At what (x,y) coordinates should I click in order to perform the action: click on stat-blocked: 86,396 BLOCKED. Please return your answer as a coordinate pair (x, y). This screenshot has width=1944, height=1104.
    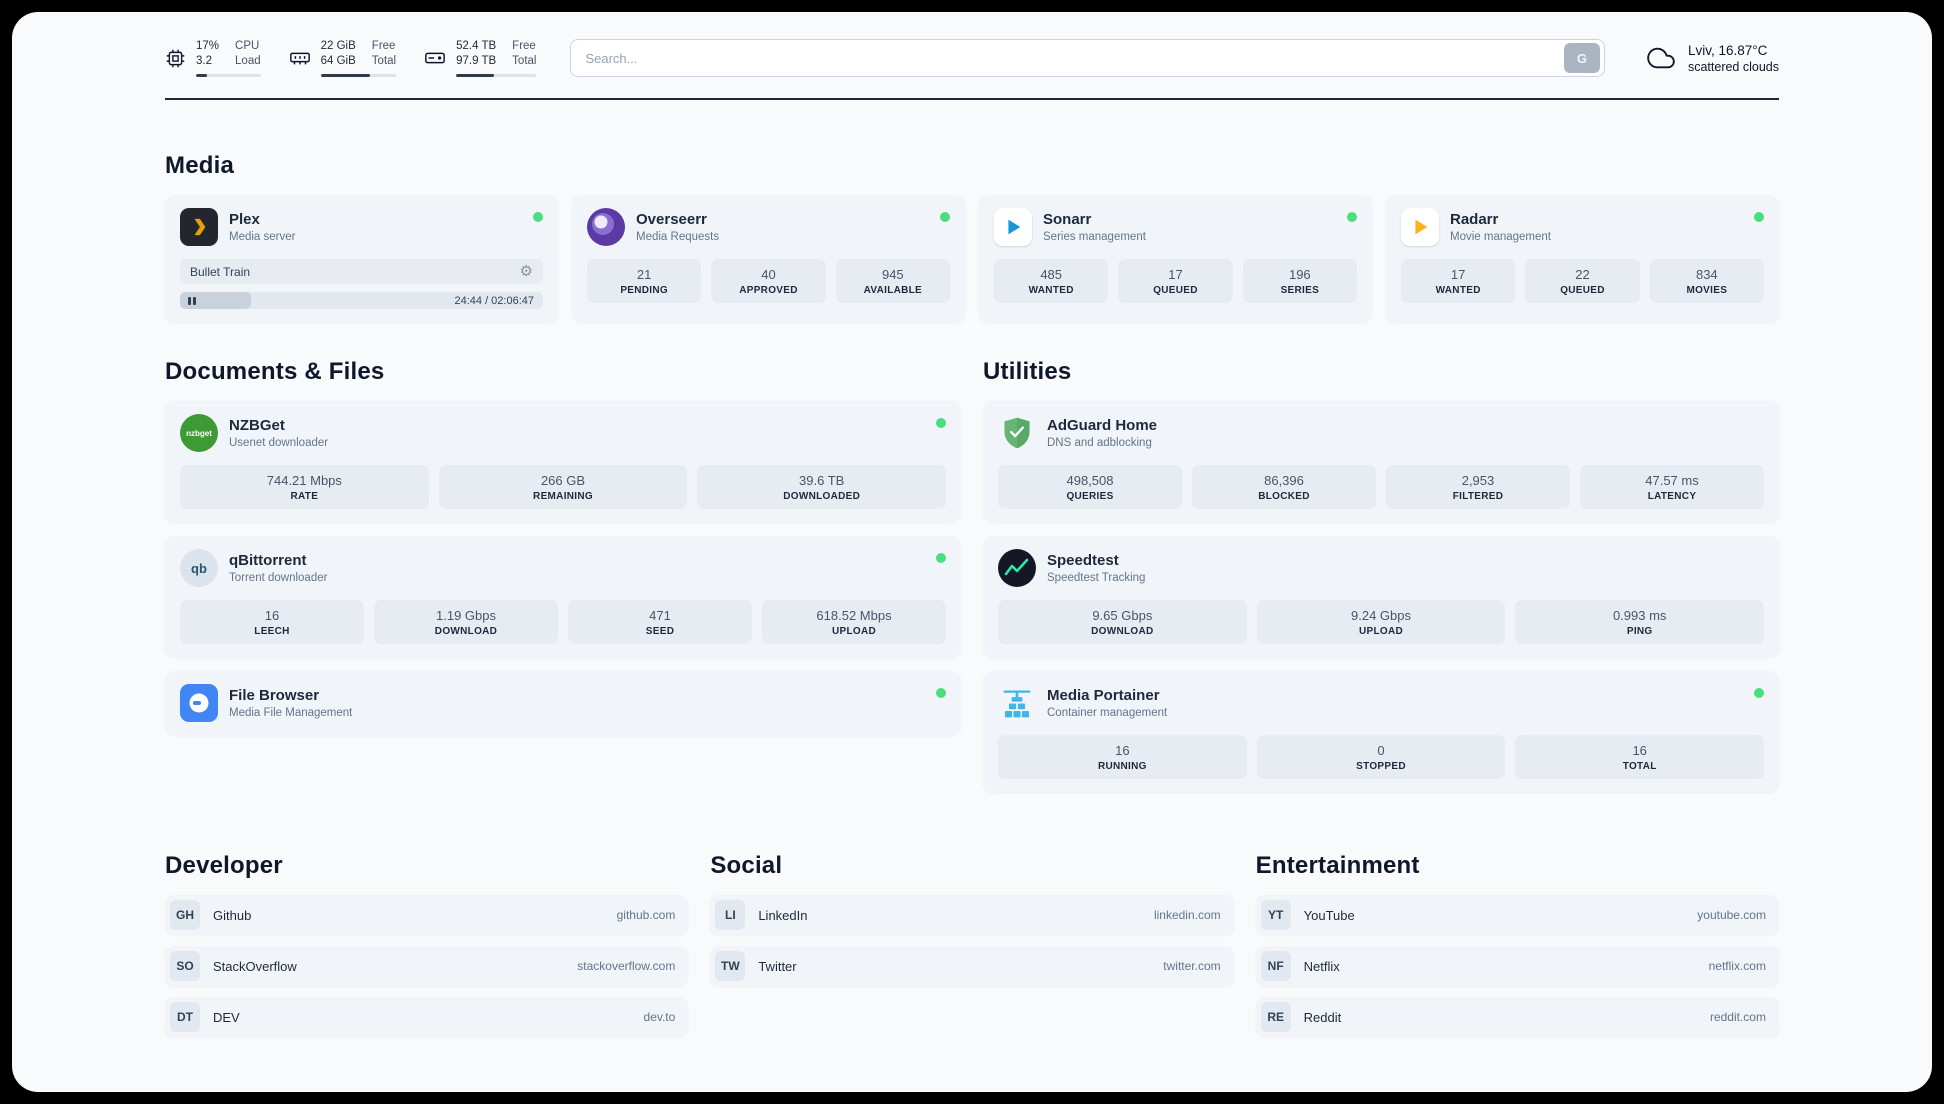
    Looking at the image, I should click on (1284, 487).